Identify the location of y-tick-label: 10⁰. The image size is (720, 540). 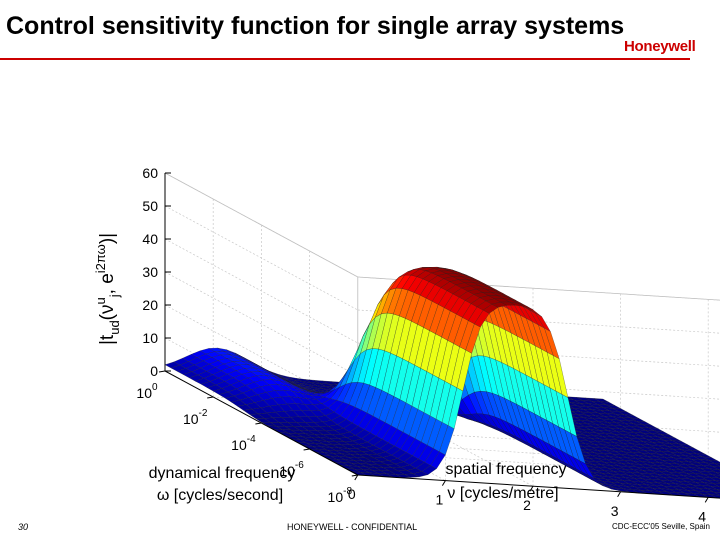
(147, 391).